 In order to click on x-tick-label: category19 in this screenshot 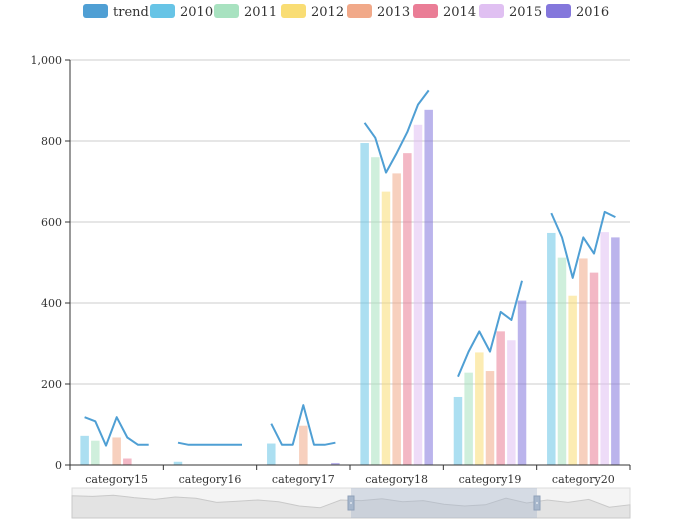, I will do `click(490, 479)`.